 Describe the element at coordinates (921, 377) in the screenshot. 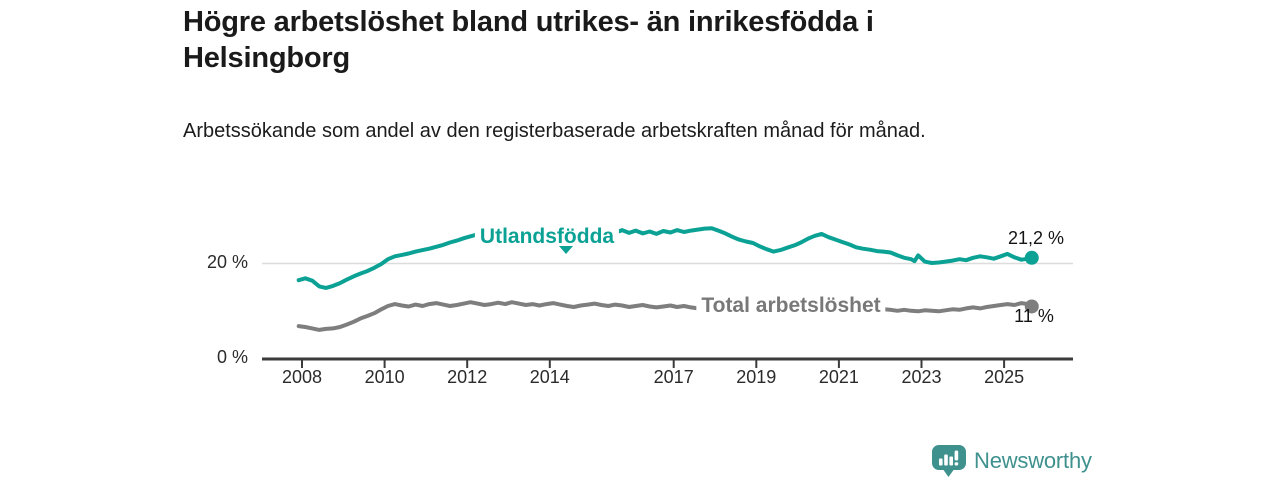

I see `x-axis-label: 2023` at that location.